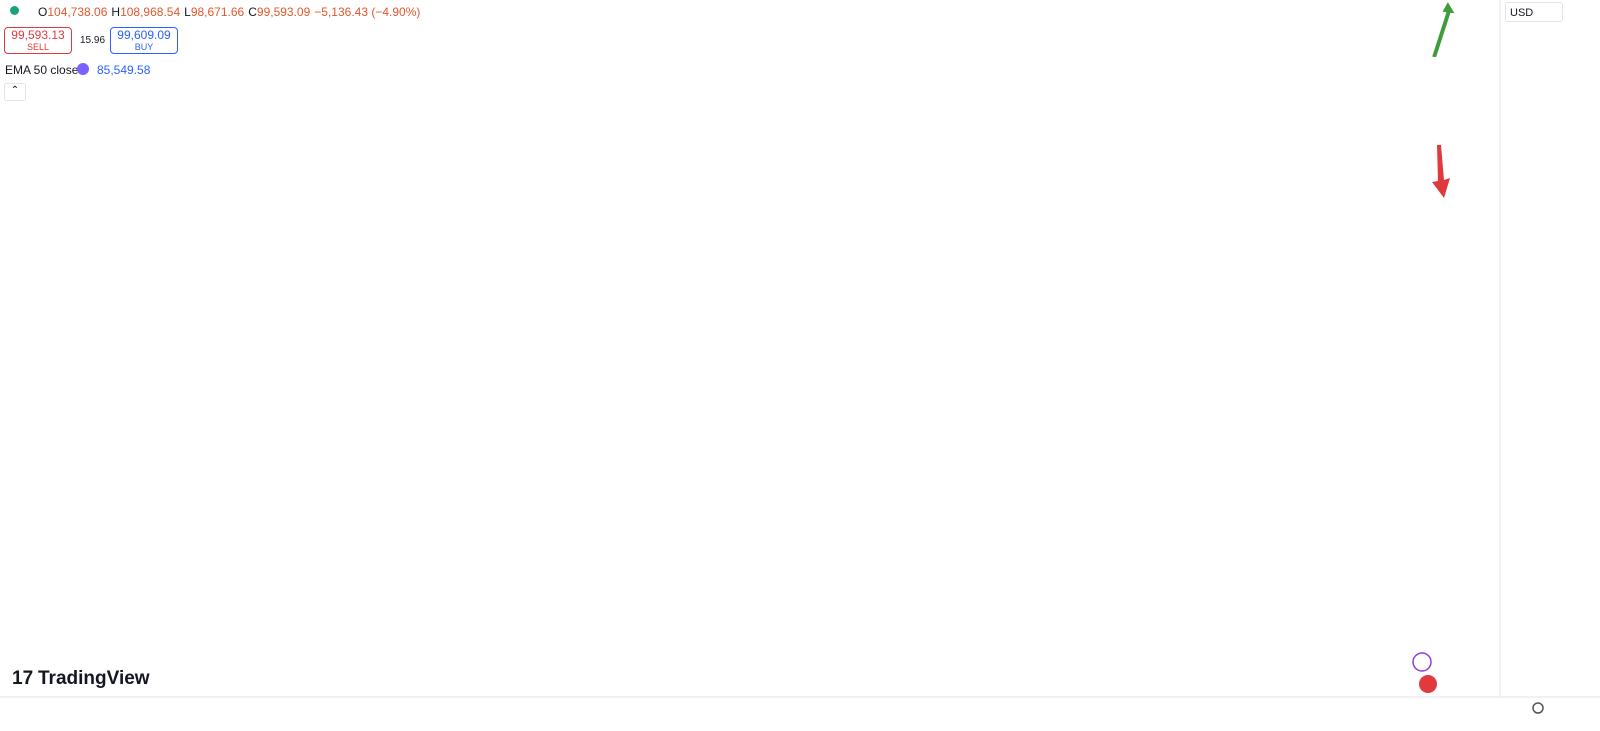  I want to click on ohlc-prefix: C, so click(252, 12).